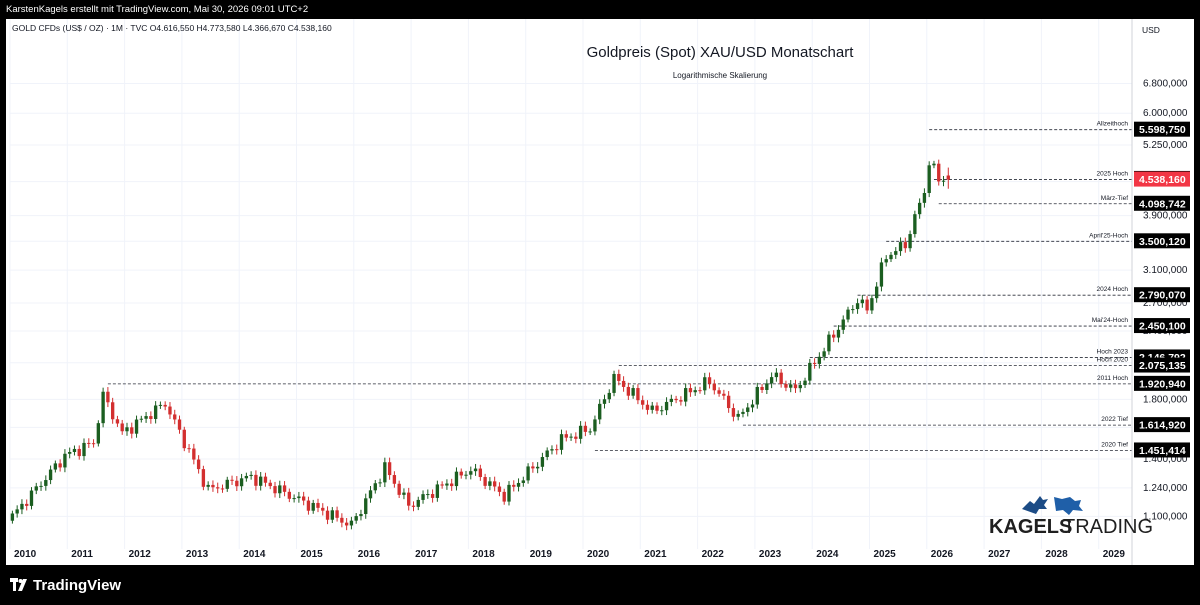 Image resolution: width=1200 pixels, height=605 pixels. Describe the element at coordinates (885, 554) in the screenshot. I see `x-tick-label: 2025` at that location.